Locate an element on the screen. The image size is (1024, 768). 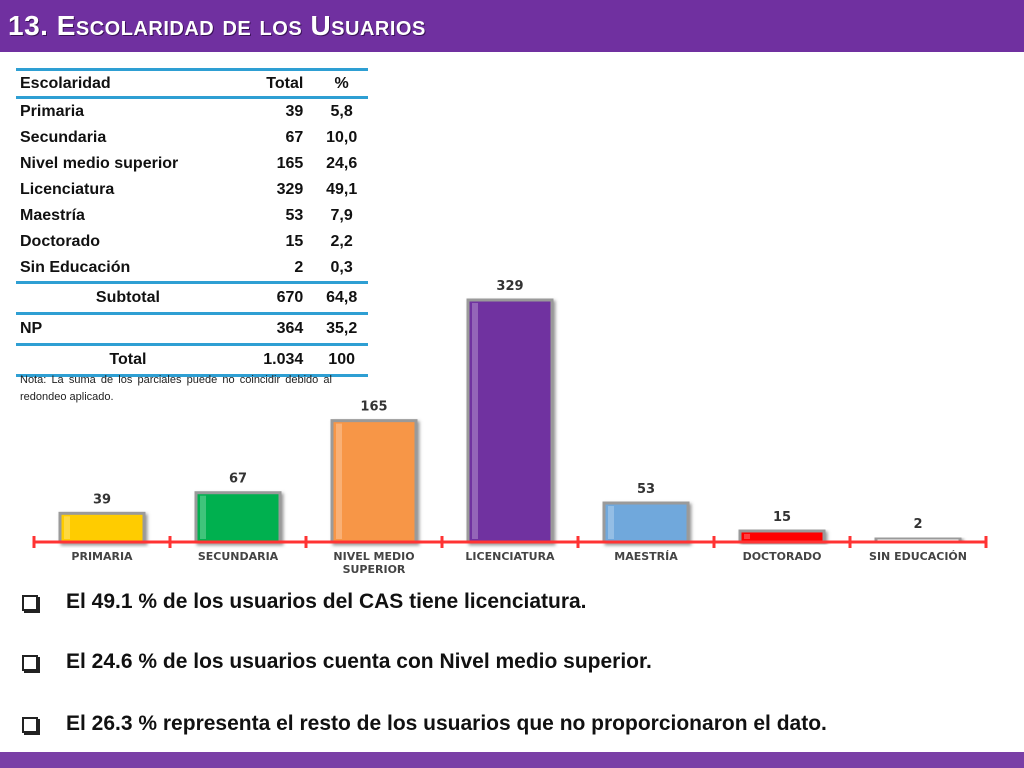
np-total: 364 is located at coordinates (277, 328).